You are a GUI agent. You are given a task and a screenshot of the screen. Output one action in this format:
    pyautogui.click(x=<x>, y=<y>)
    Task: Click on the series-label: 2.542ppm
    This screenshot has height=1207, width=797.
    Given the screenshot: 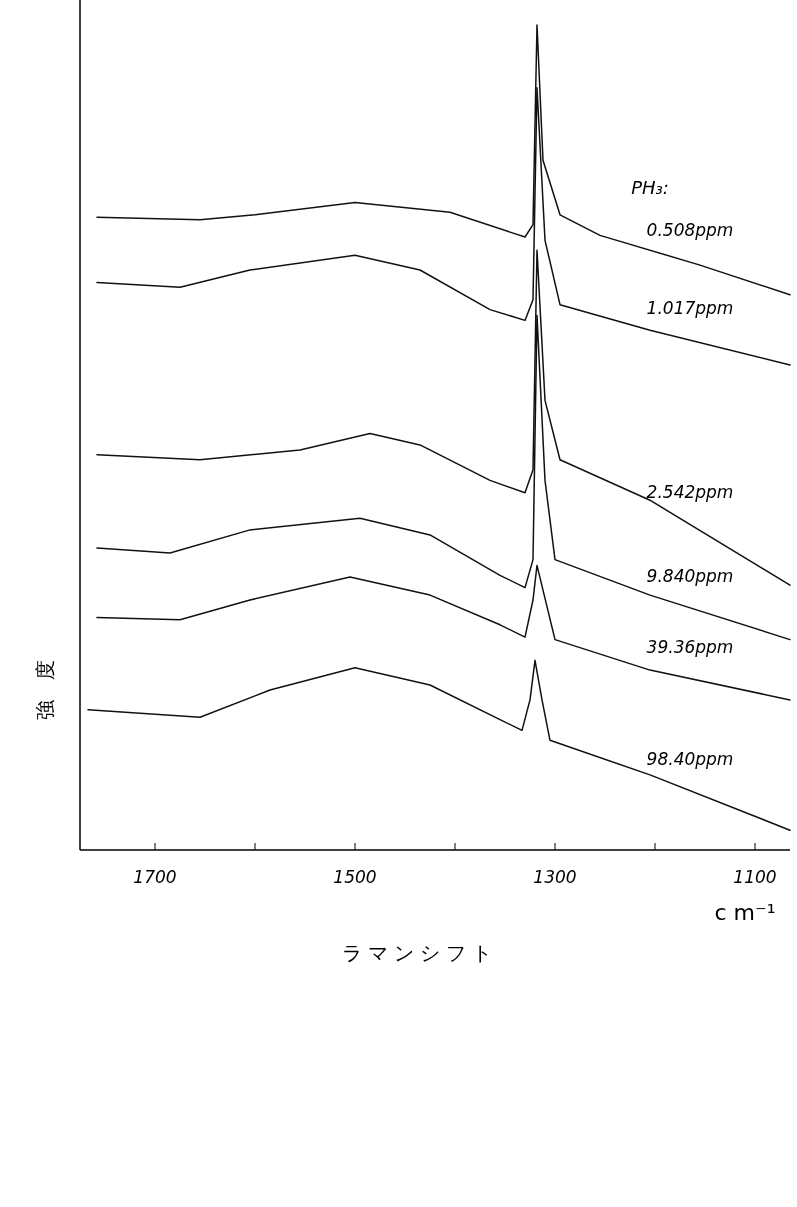 What is the action you would take?
    pyautogui.click(x=690, y=492)
    